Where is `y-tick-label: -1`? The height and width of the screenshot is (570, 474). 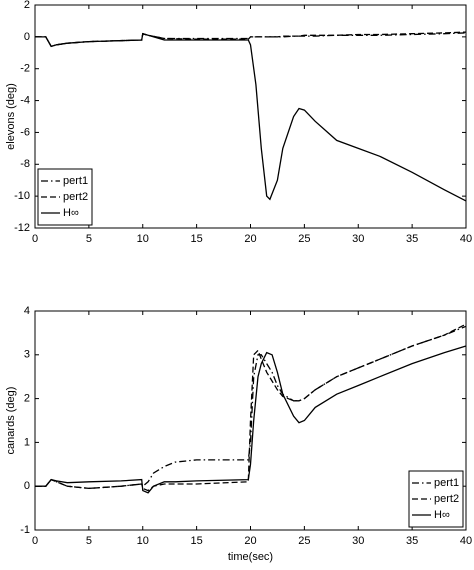 y-tick-label: -1 is located at coordinates (25, 530).